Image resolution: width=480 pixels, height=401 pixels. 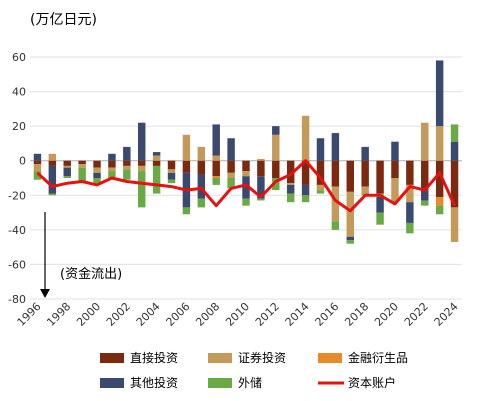 What do you see at coordinates (446, 314) in the screenshot?
I see `x-tick-label: 2024` at bounding box center [446, 314].